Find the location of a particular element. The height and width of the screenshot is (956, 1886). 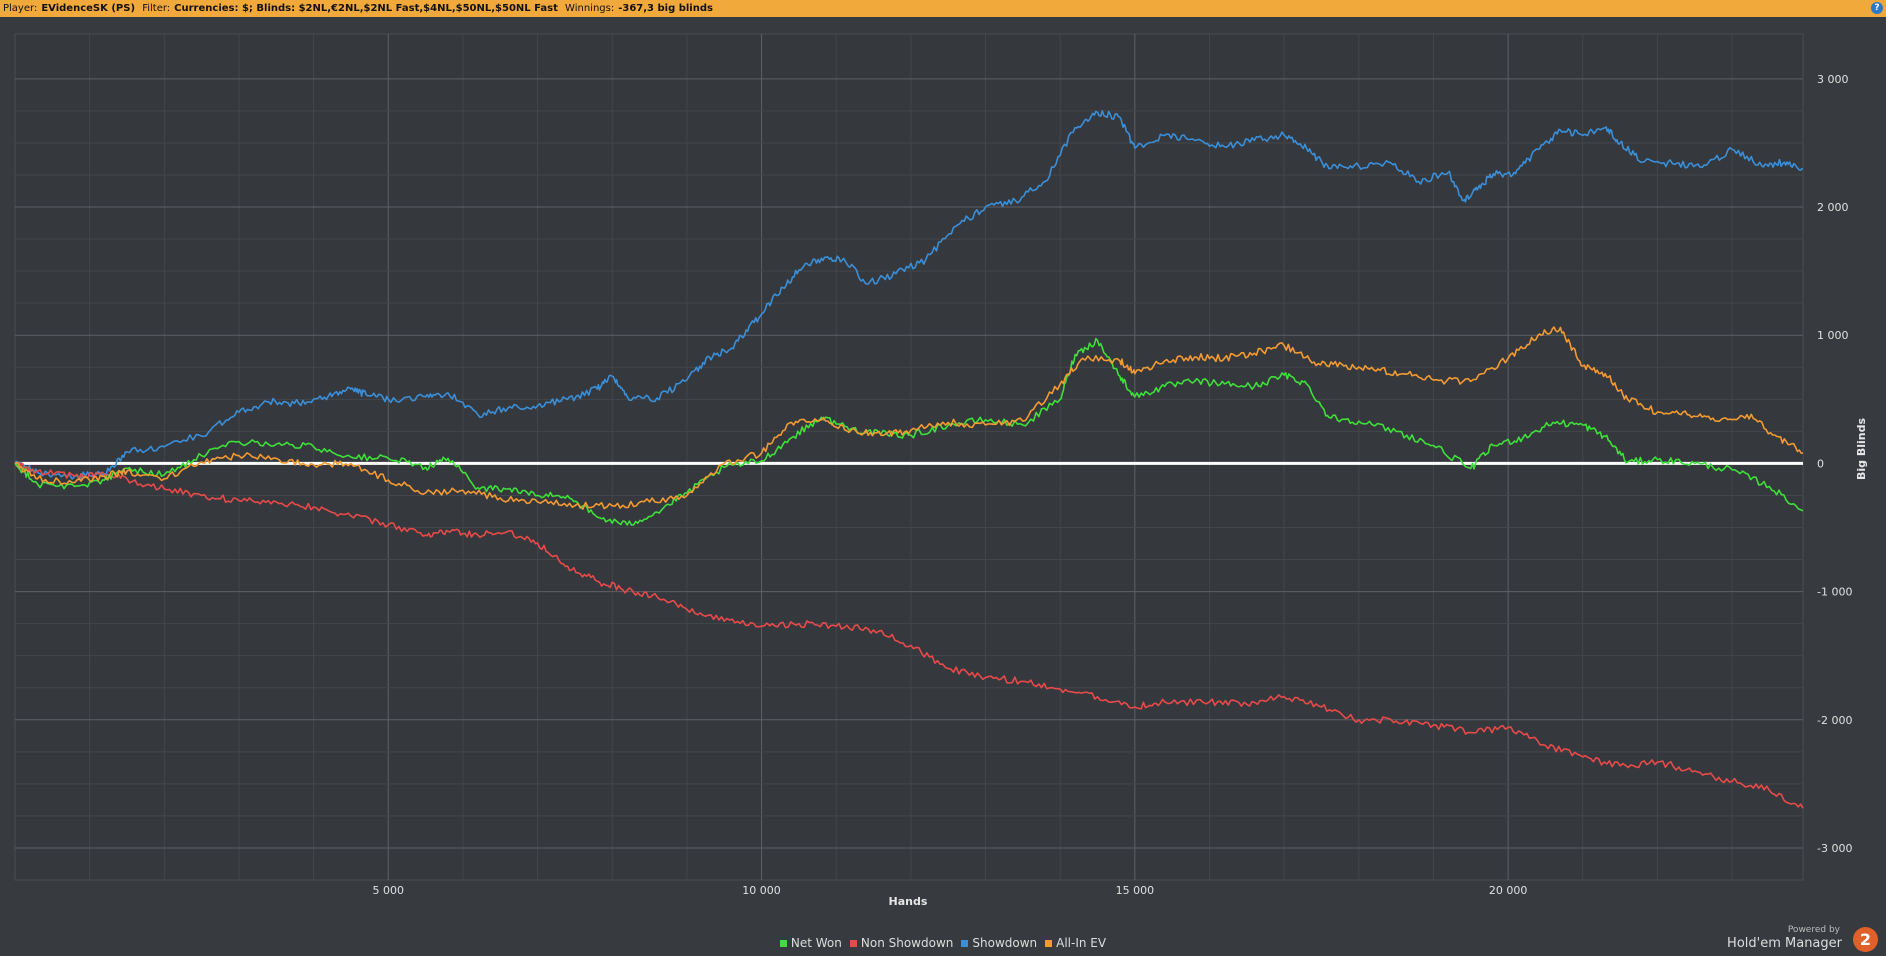

legend-label: Non Showdown is located at coordinates (907, 943).